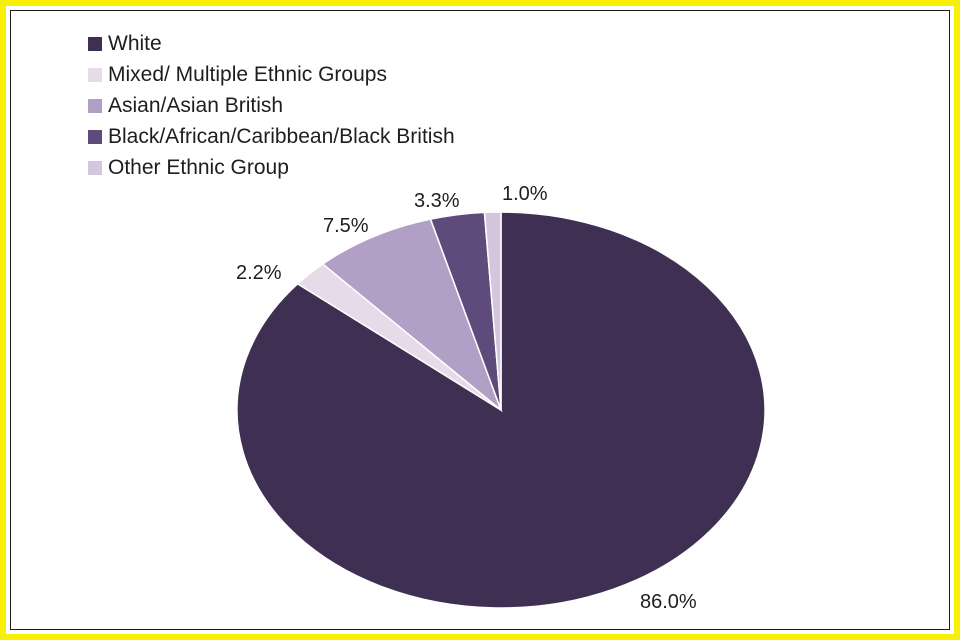  I want to click on legend-label: Black/African/Caribbean/Black British, so click(281, 136).